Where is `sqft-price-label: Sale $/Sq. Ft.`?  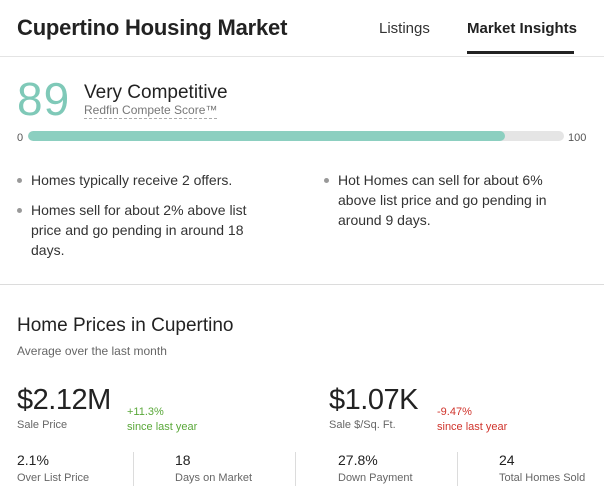 sqft-price-label: Sale $/Sq. Ft. is located at coordinates (362, 425).